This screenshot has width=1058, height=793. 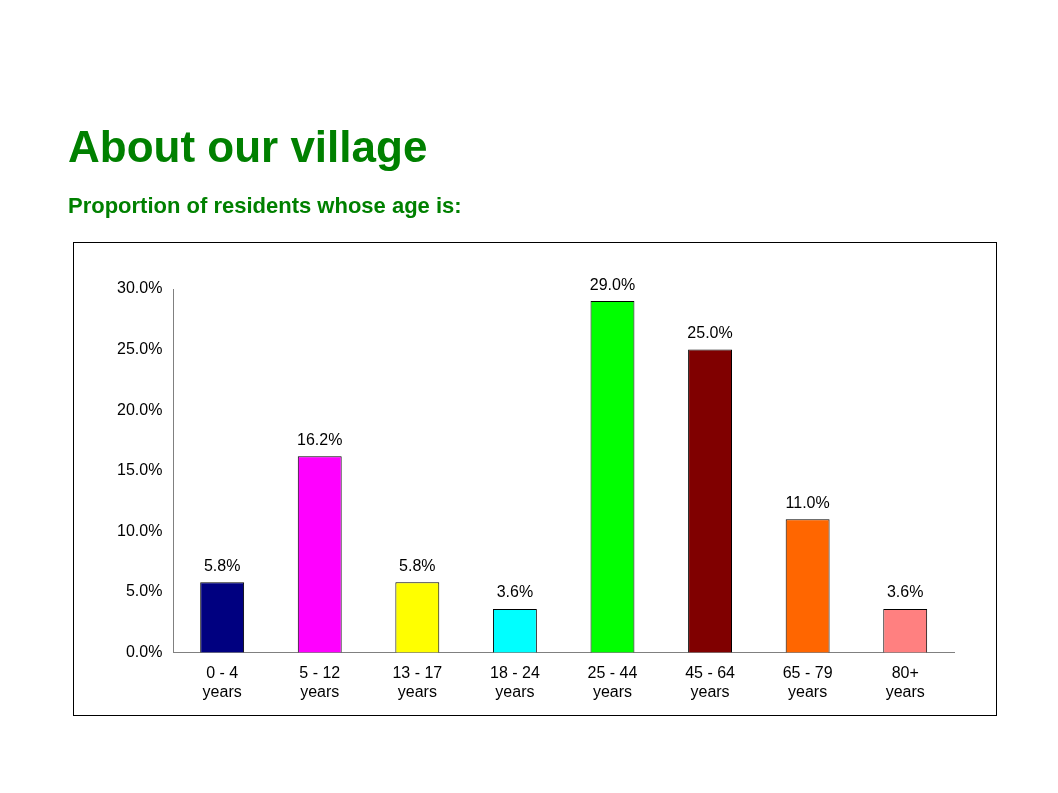 I want to click on y-tick-label: 15.0%, so click(x=139, y=470).